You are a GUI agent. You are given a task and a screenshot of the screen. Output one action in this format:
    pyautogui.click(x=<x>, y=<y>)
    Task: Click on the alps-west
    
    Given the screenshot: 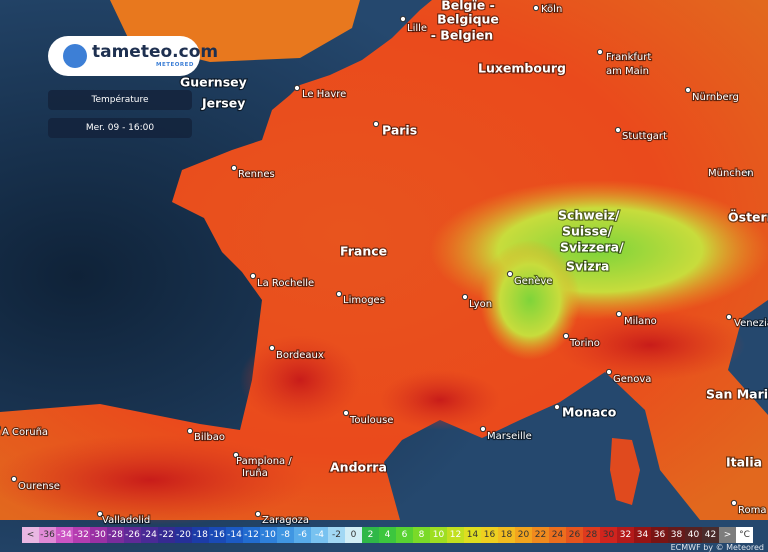 What is the action you would take?
    pyautogui.click(x=530, y=300)
    